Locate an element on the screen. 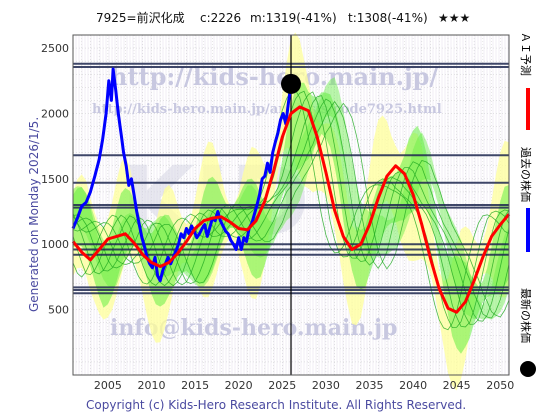 This screenshot has width=560, height=420. legend: ＡＩ予測 過去の株価 最新の株価 is located at coordinates (527, 204).